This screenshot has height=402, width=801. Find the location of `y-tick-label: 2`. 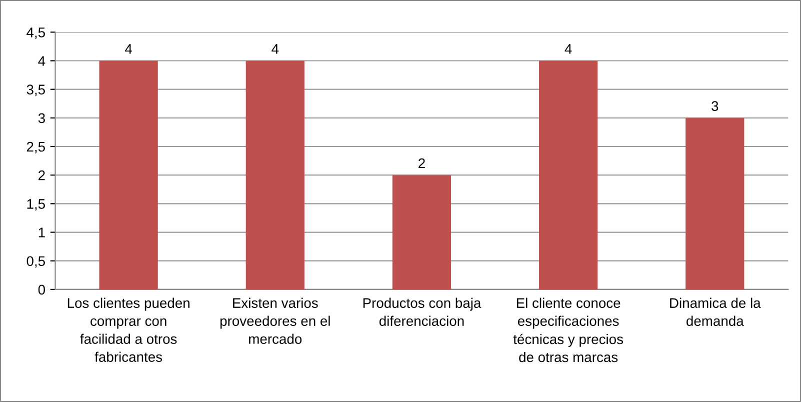

y-tick-label: 2 is located at coordinates (41, 175).